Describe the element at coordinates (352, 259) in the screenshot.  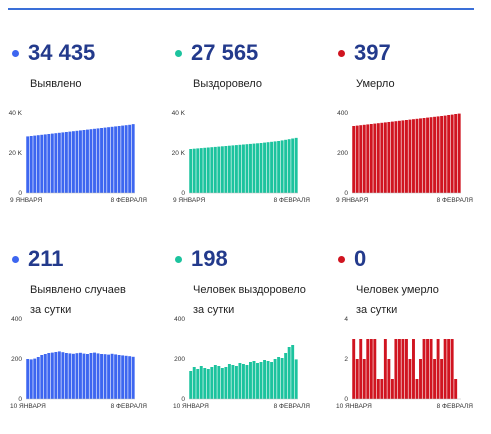
I see `stat-row: 0` at that location.